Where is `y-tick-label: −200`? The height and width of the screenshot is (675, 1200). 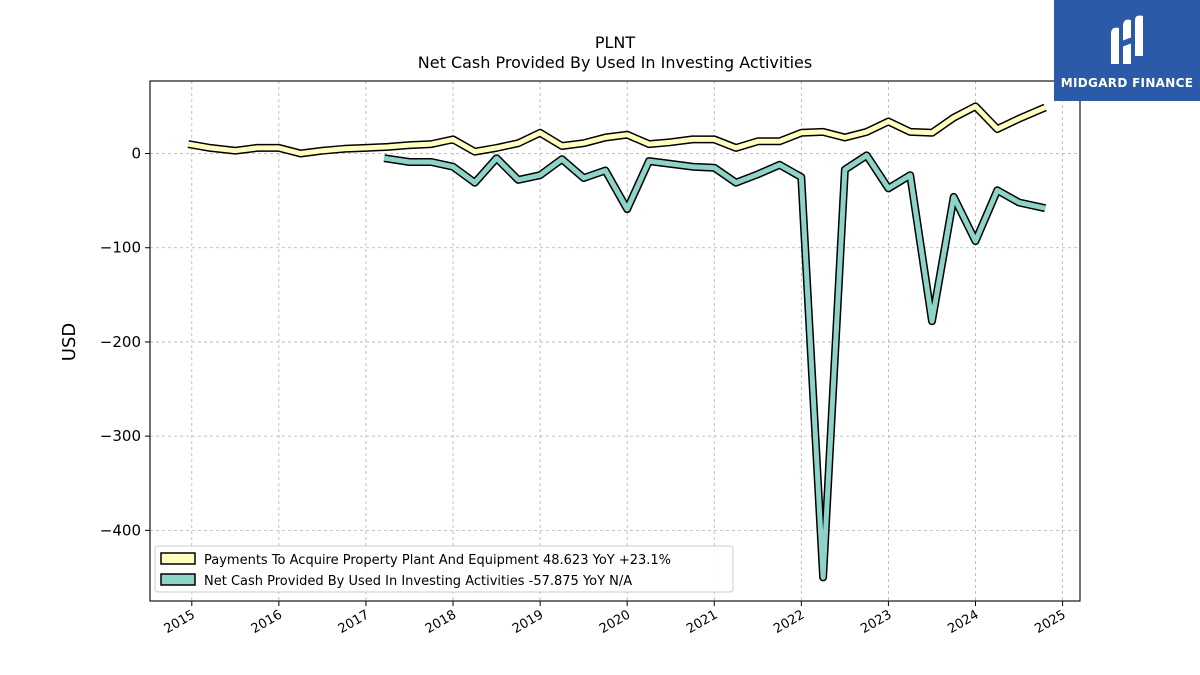 y-tick-label: −200 is located at coordinates (120, 342).